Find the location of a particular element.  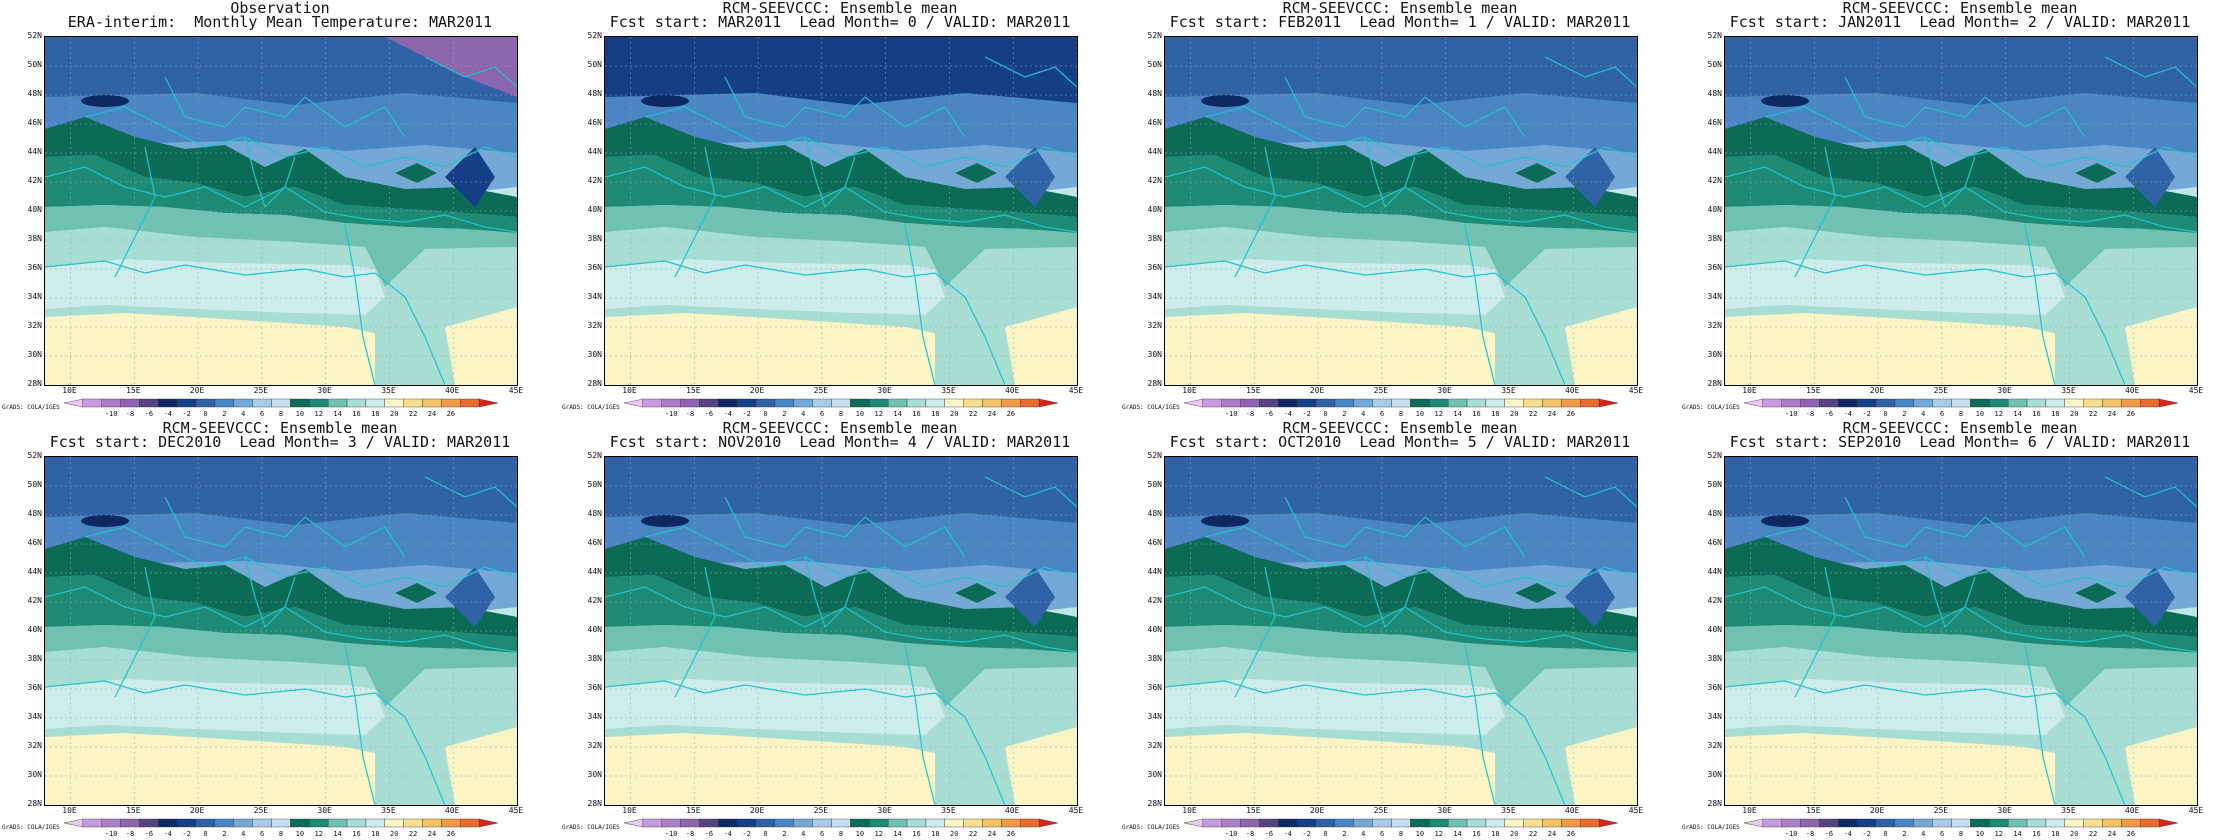

lat-tick-label: 46N is located at coordinates (594, 542).